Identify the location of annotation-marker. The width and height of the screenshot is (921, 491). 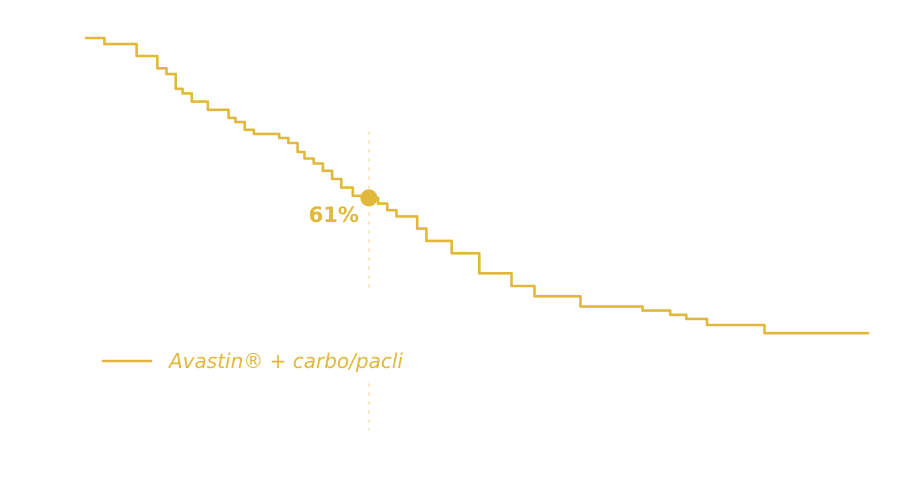
(369, 198).